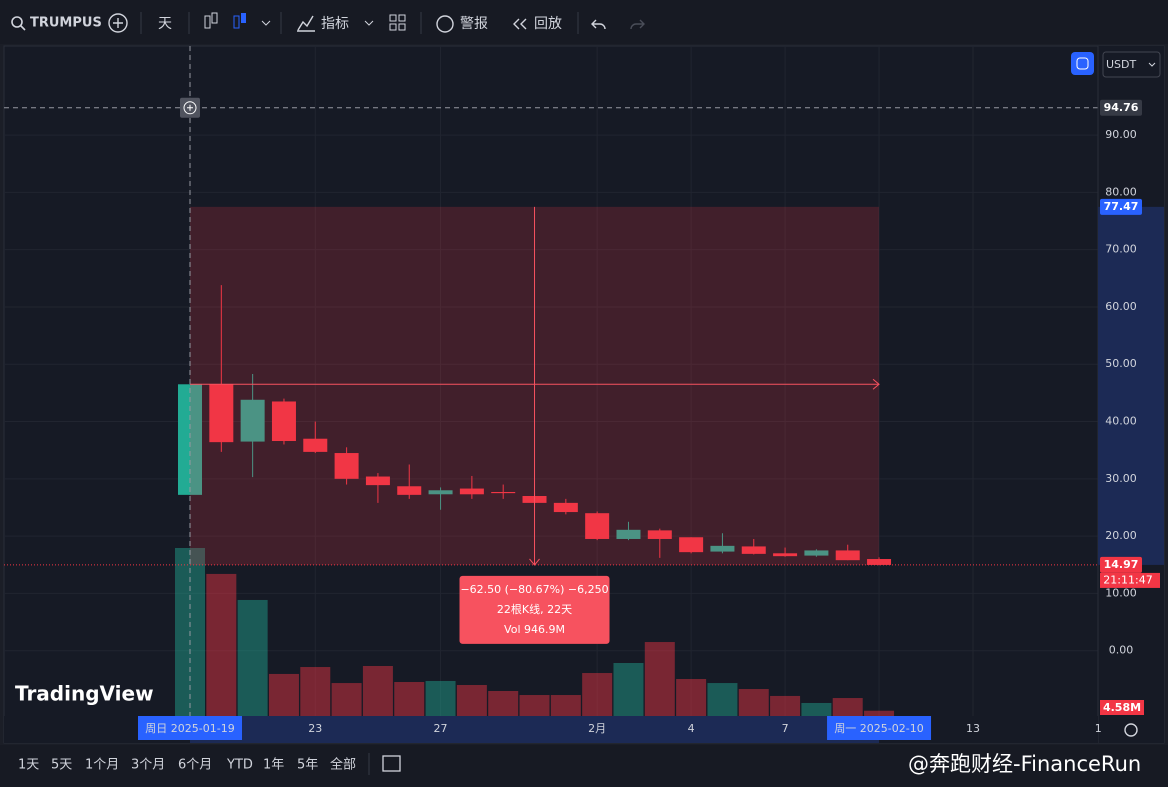 This screenshot has height=787, width=1168. I want to click on alert-icon, so click(445, 24).